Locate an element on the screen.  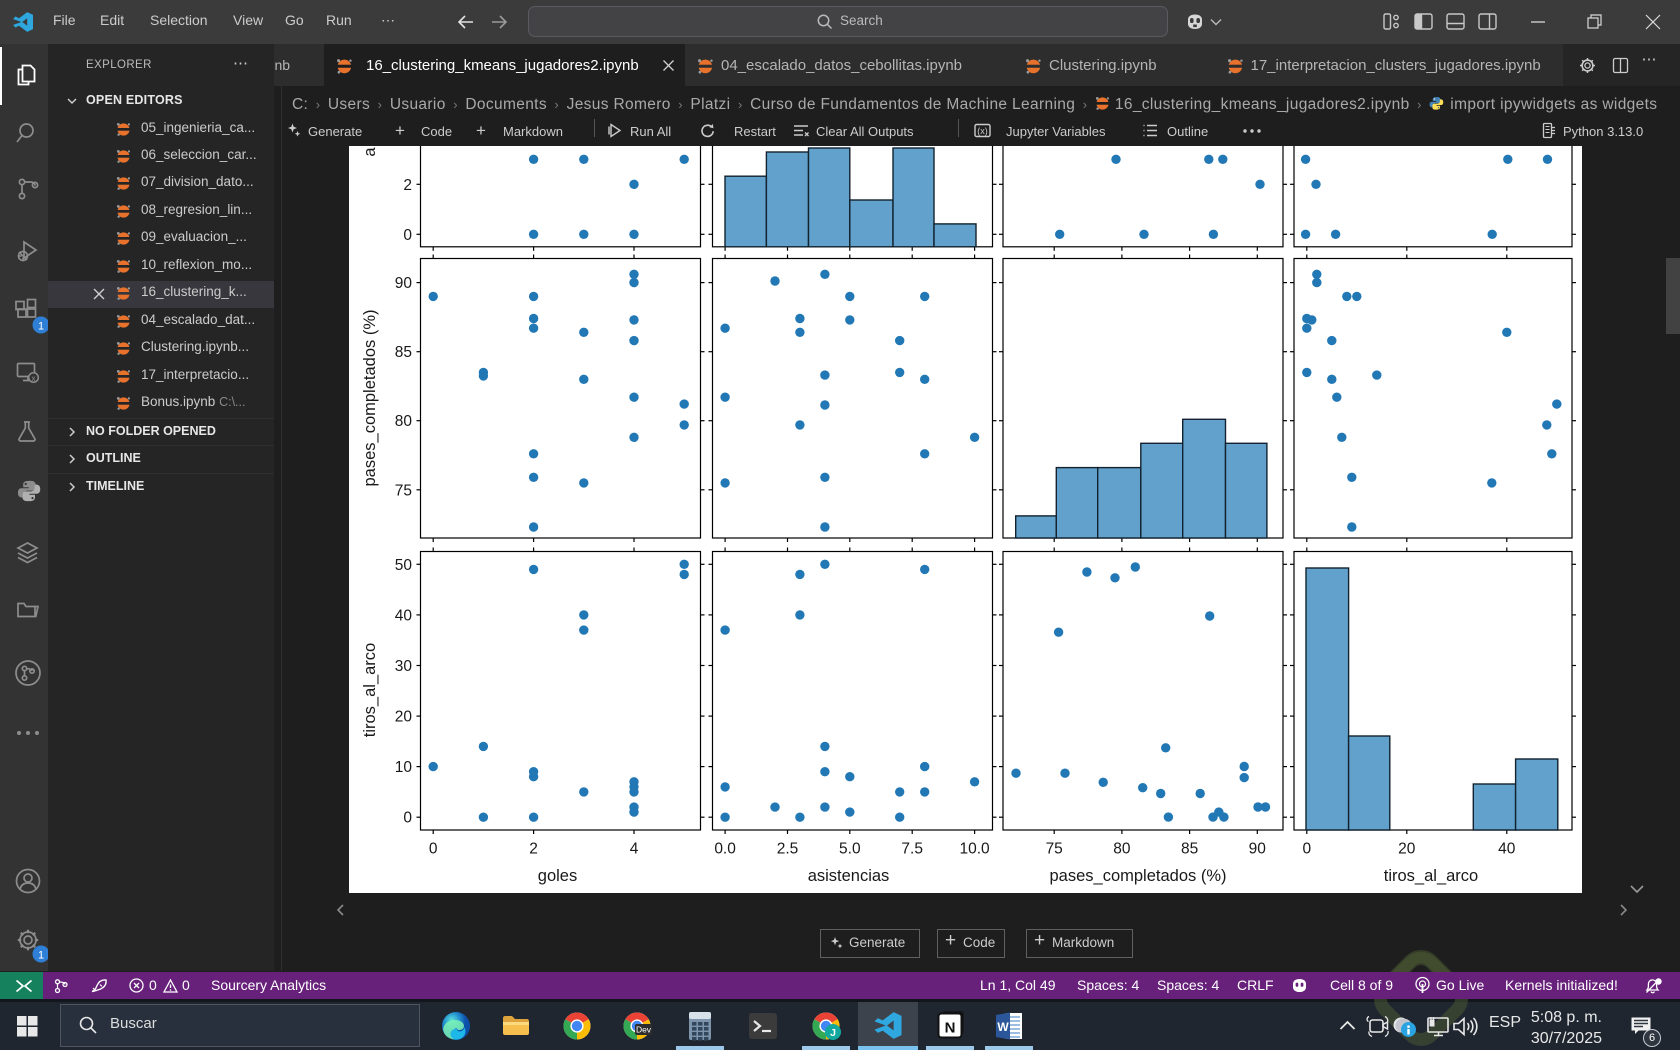
svg-text: W is located at coordinates (1003, 1027).